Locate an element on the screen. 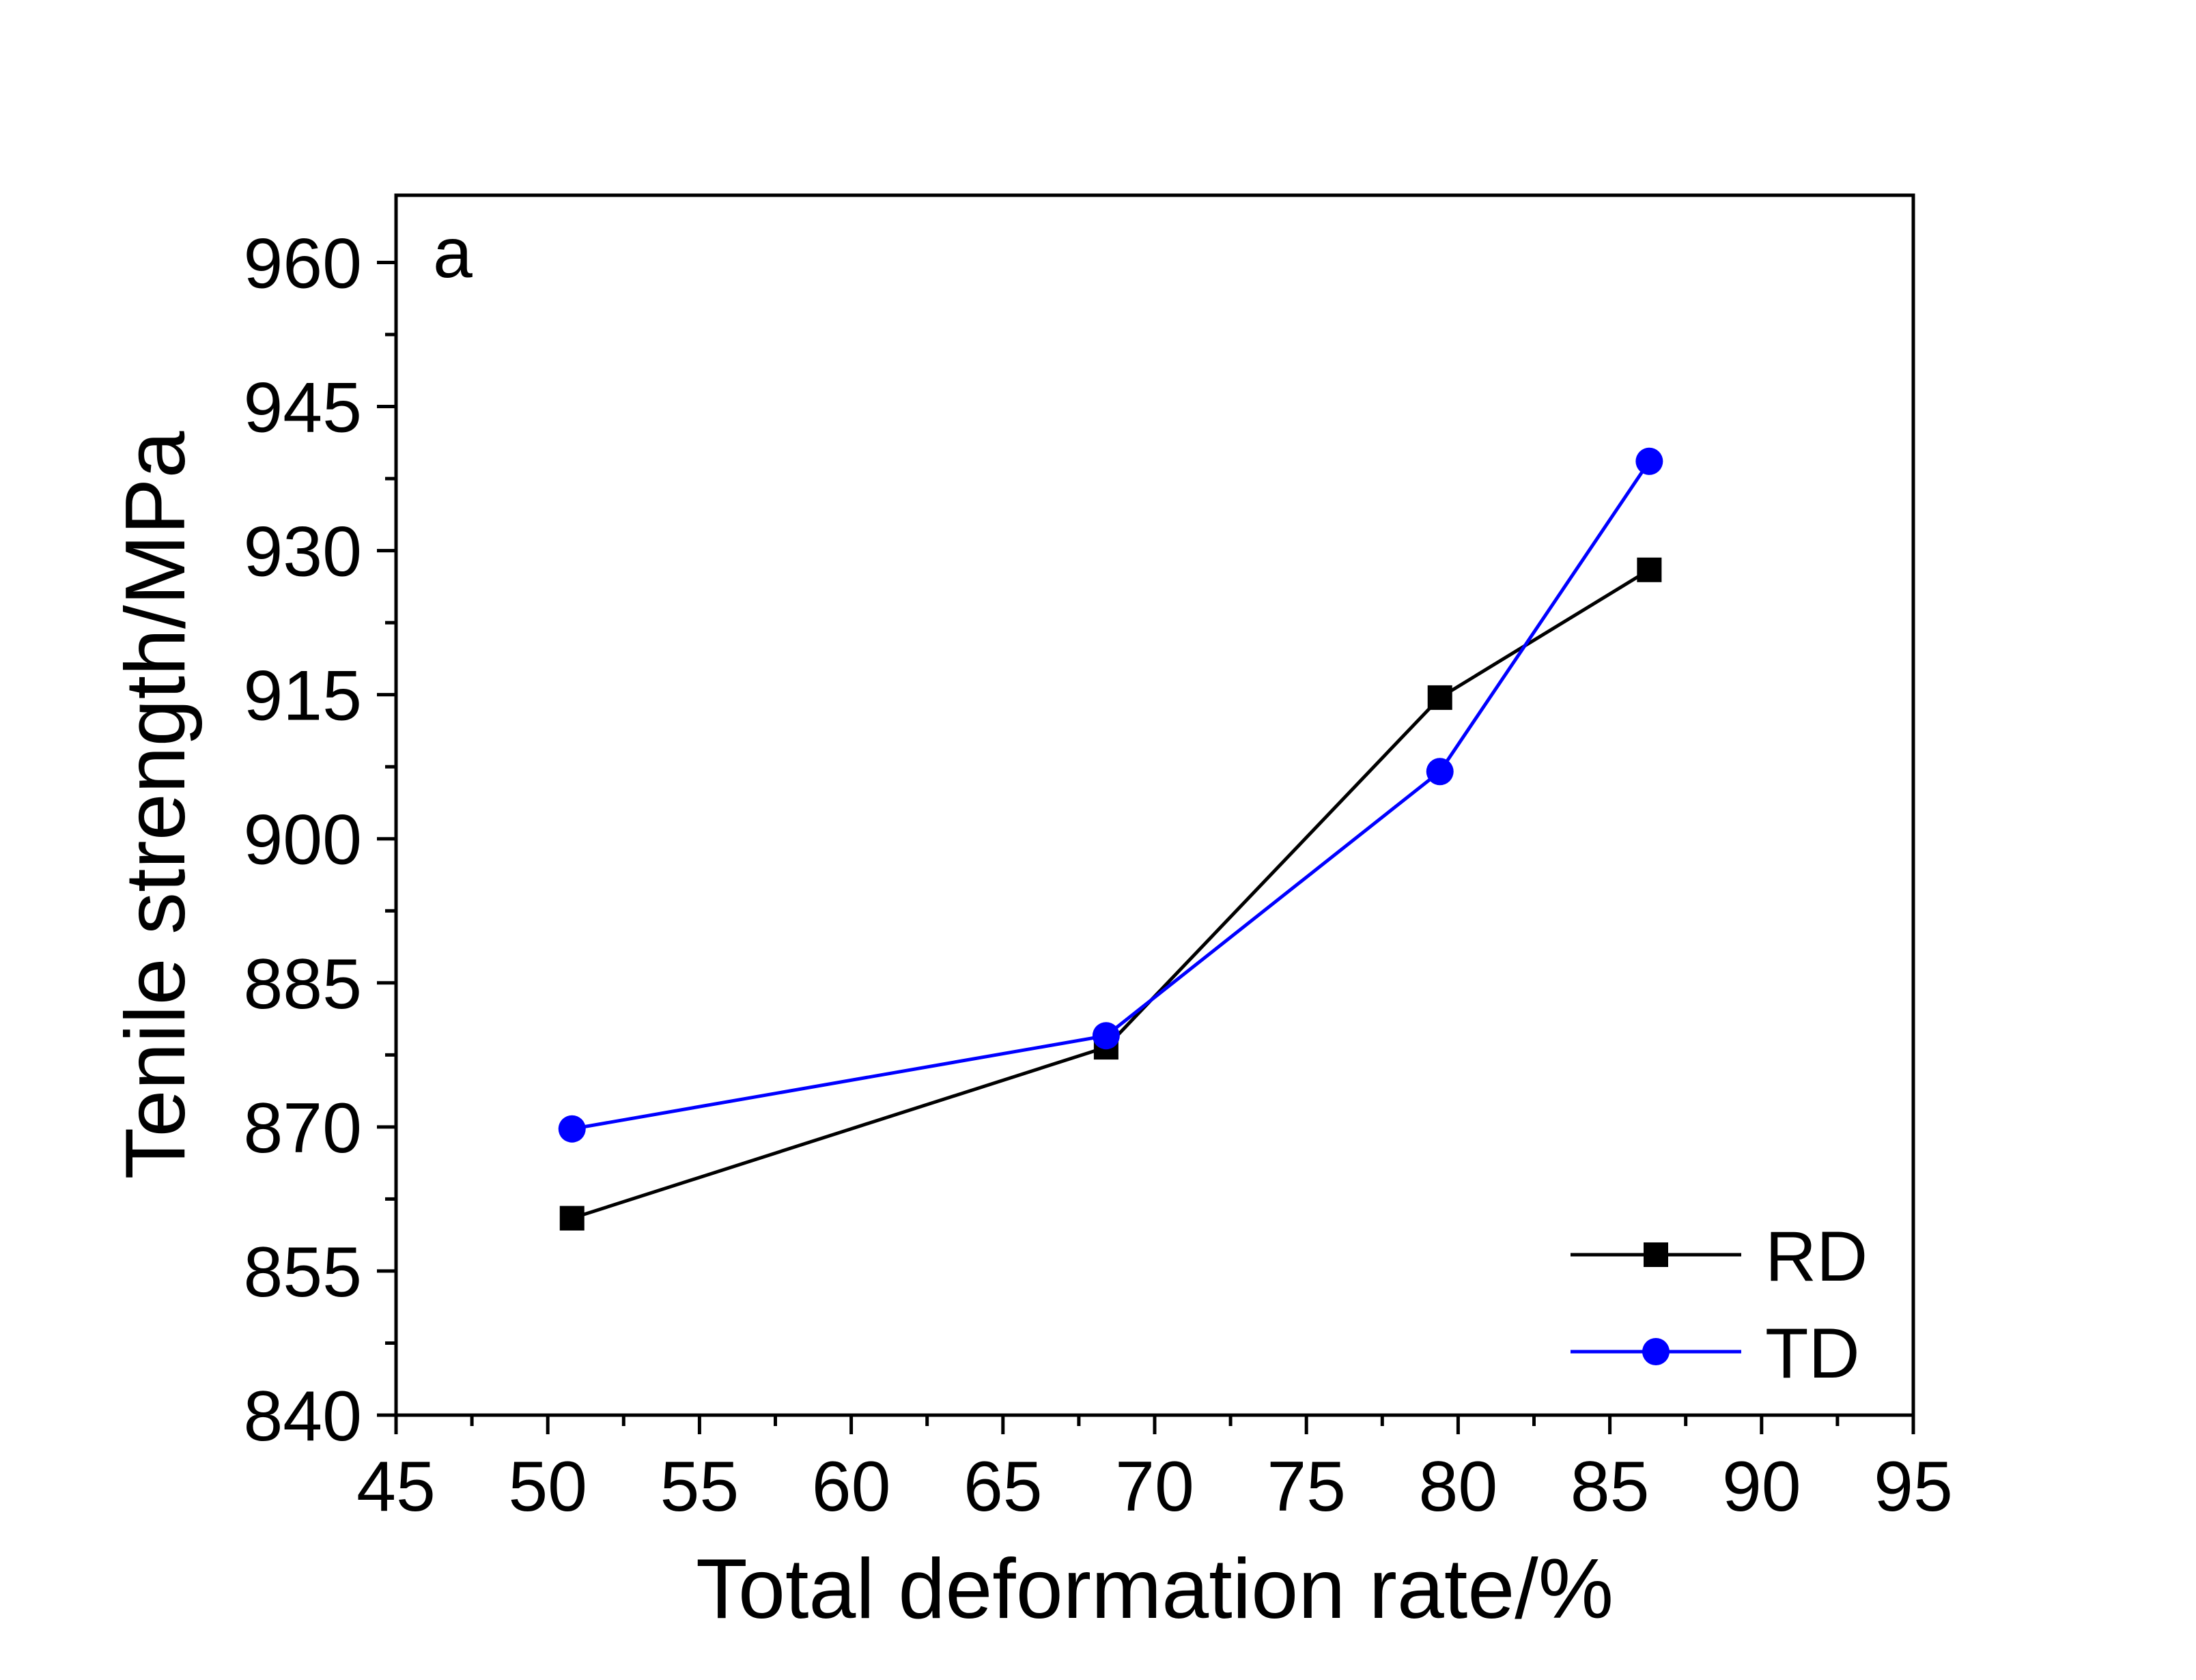 The width and height of the screenshot is (2196, 1680). panel-annotation: a is located at coordinates (453, 253).